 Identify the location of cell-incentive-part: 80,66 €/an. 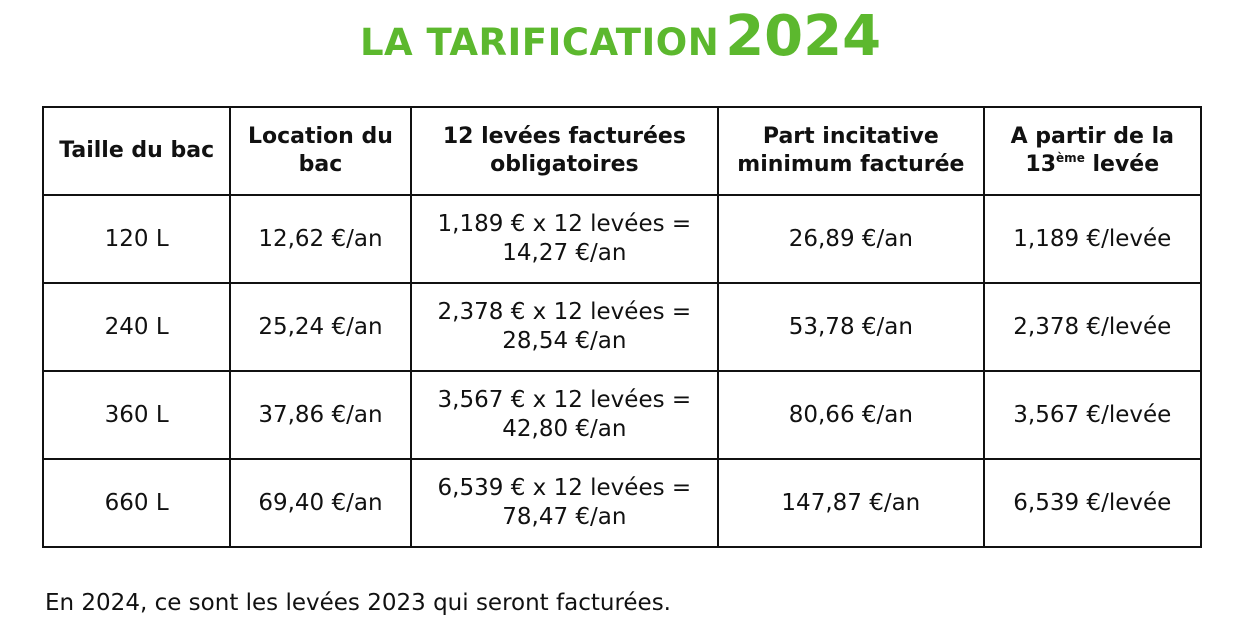
(851, 415).